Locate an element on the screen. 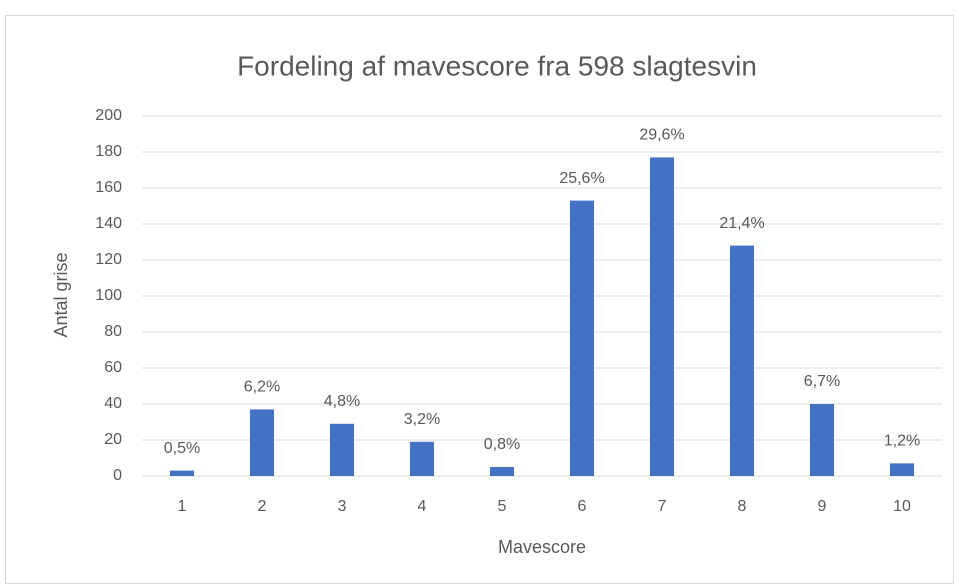  y-axis-title: Antal grise is located at coordinates (61, 294).